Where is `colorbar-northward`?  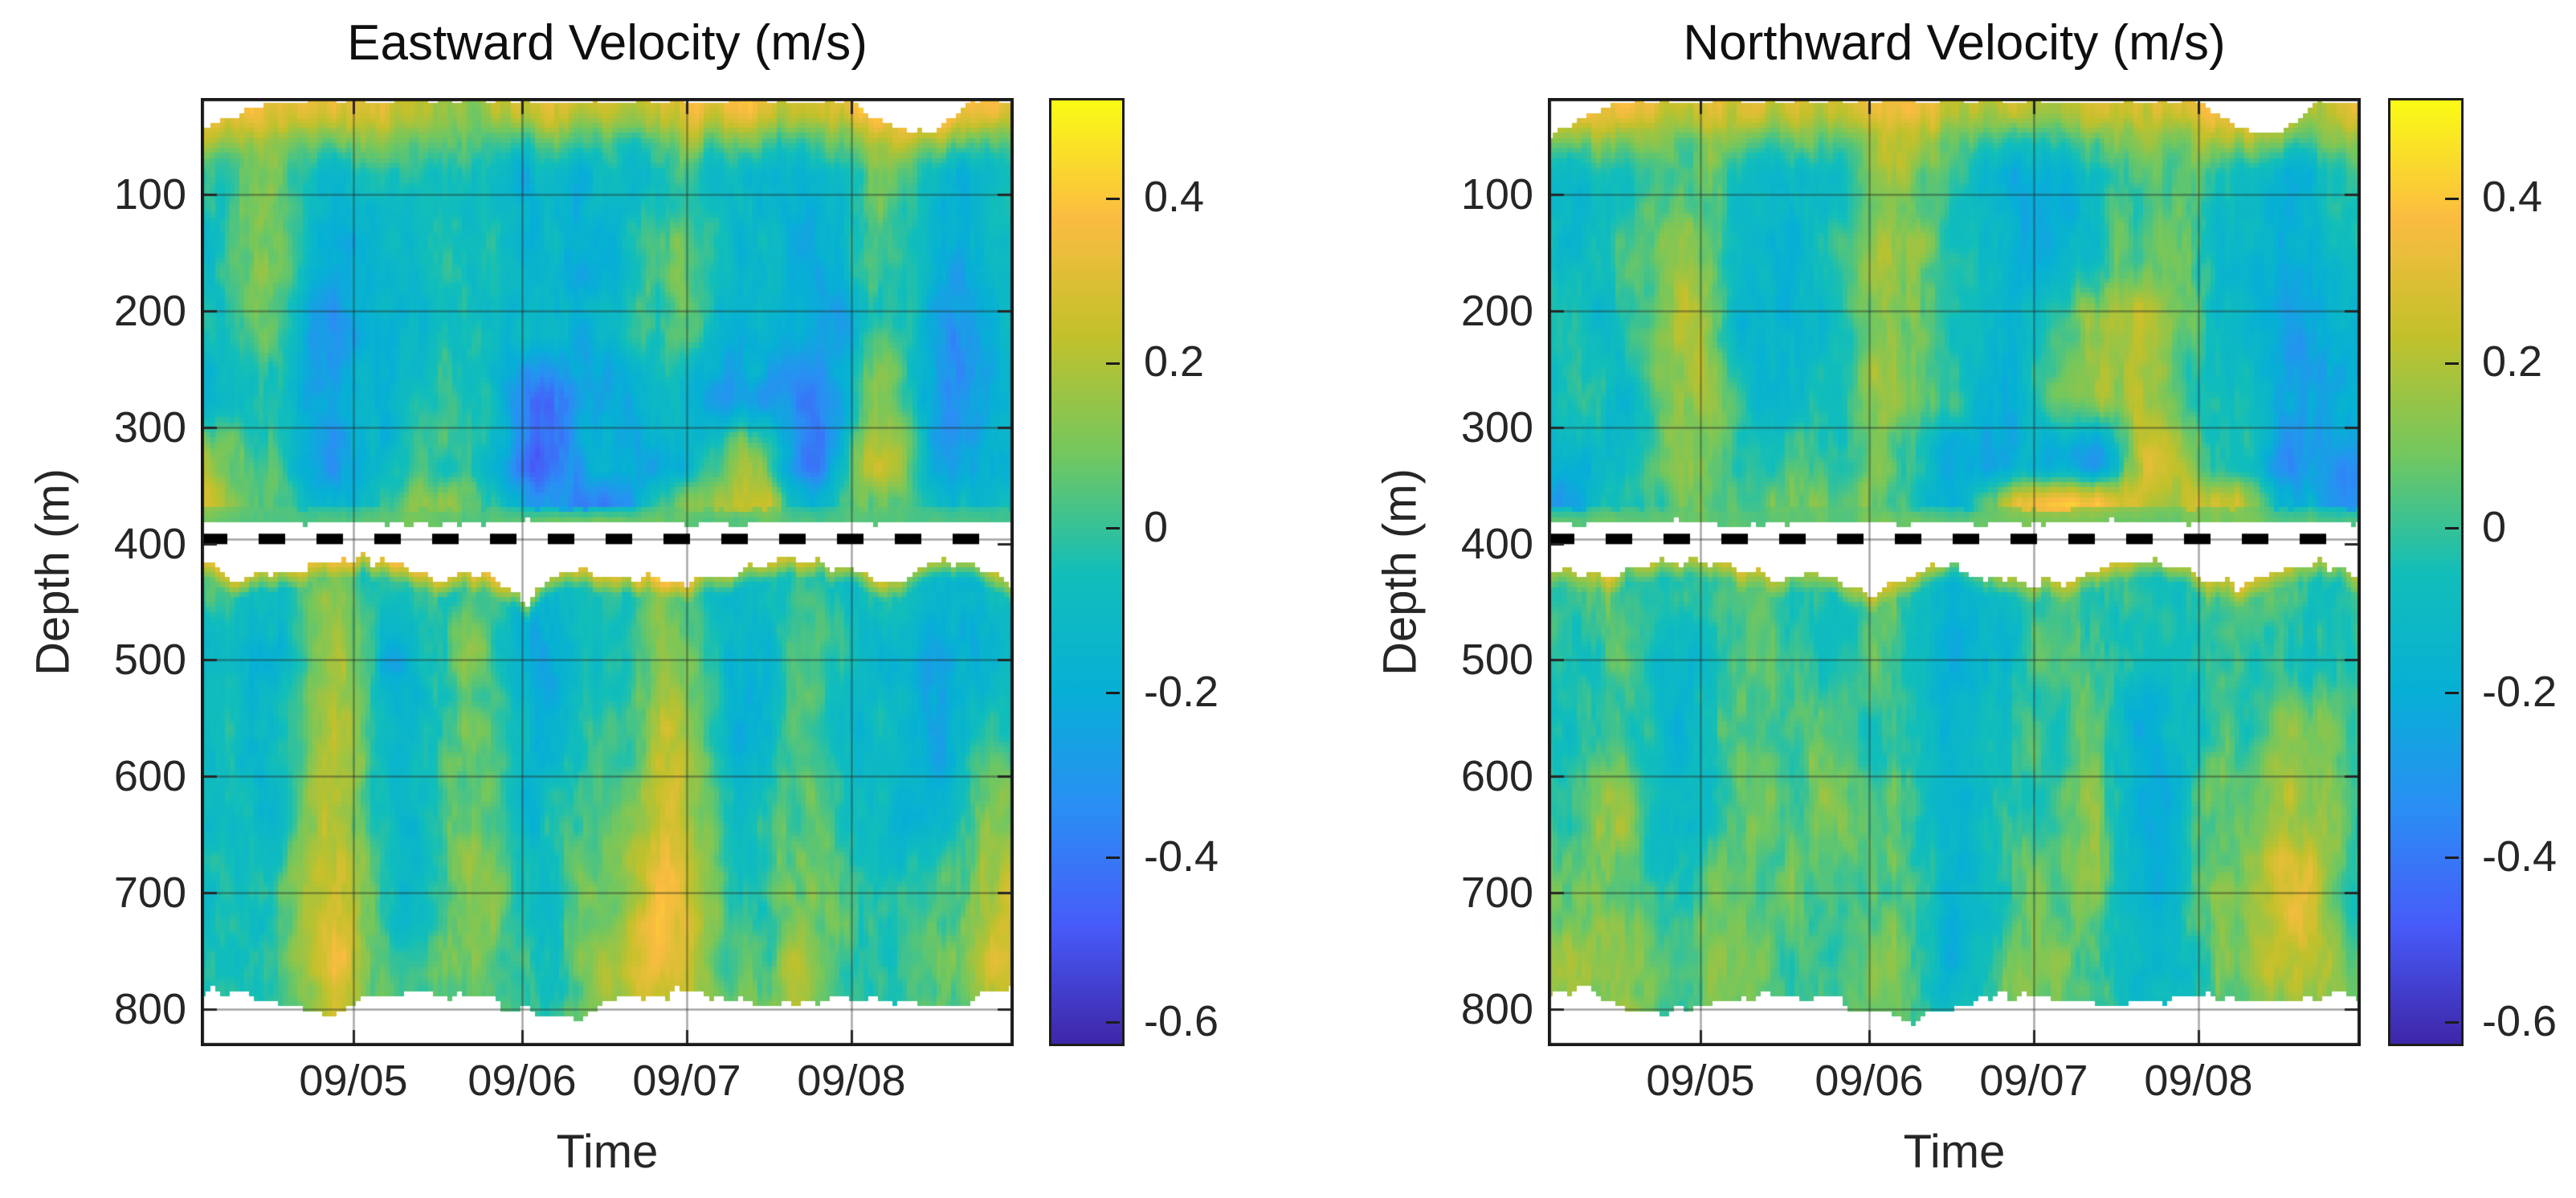
colorbar-northward is located at coordinates (2426, 572).